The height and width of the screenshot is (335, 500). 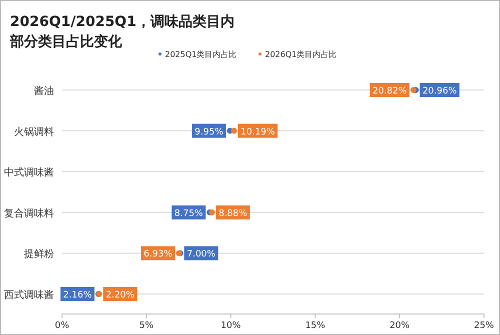 What do you see at coordinates (146, 326) in the screenshot?
I see `x-tick-label: 5%` at bounding box center [146, 326].